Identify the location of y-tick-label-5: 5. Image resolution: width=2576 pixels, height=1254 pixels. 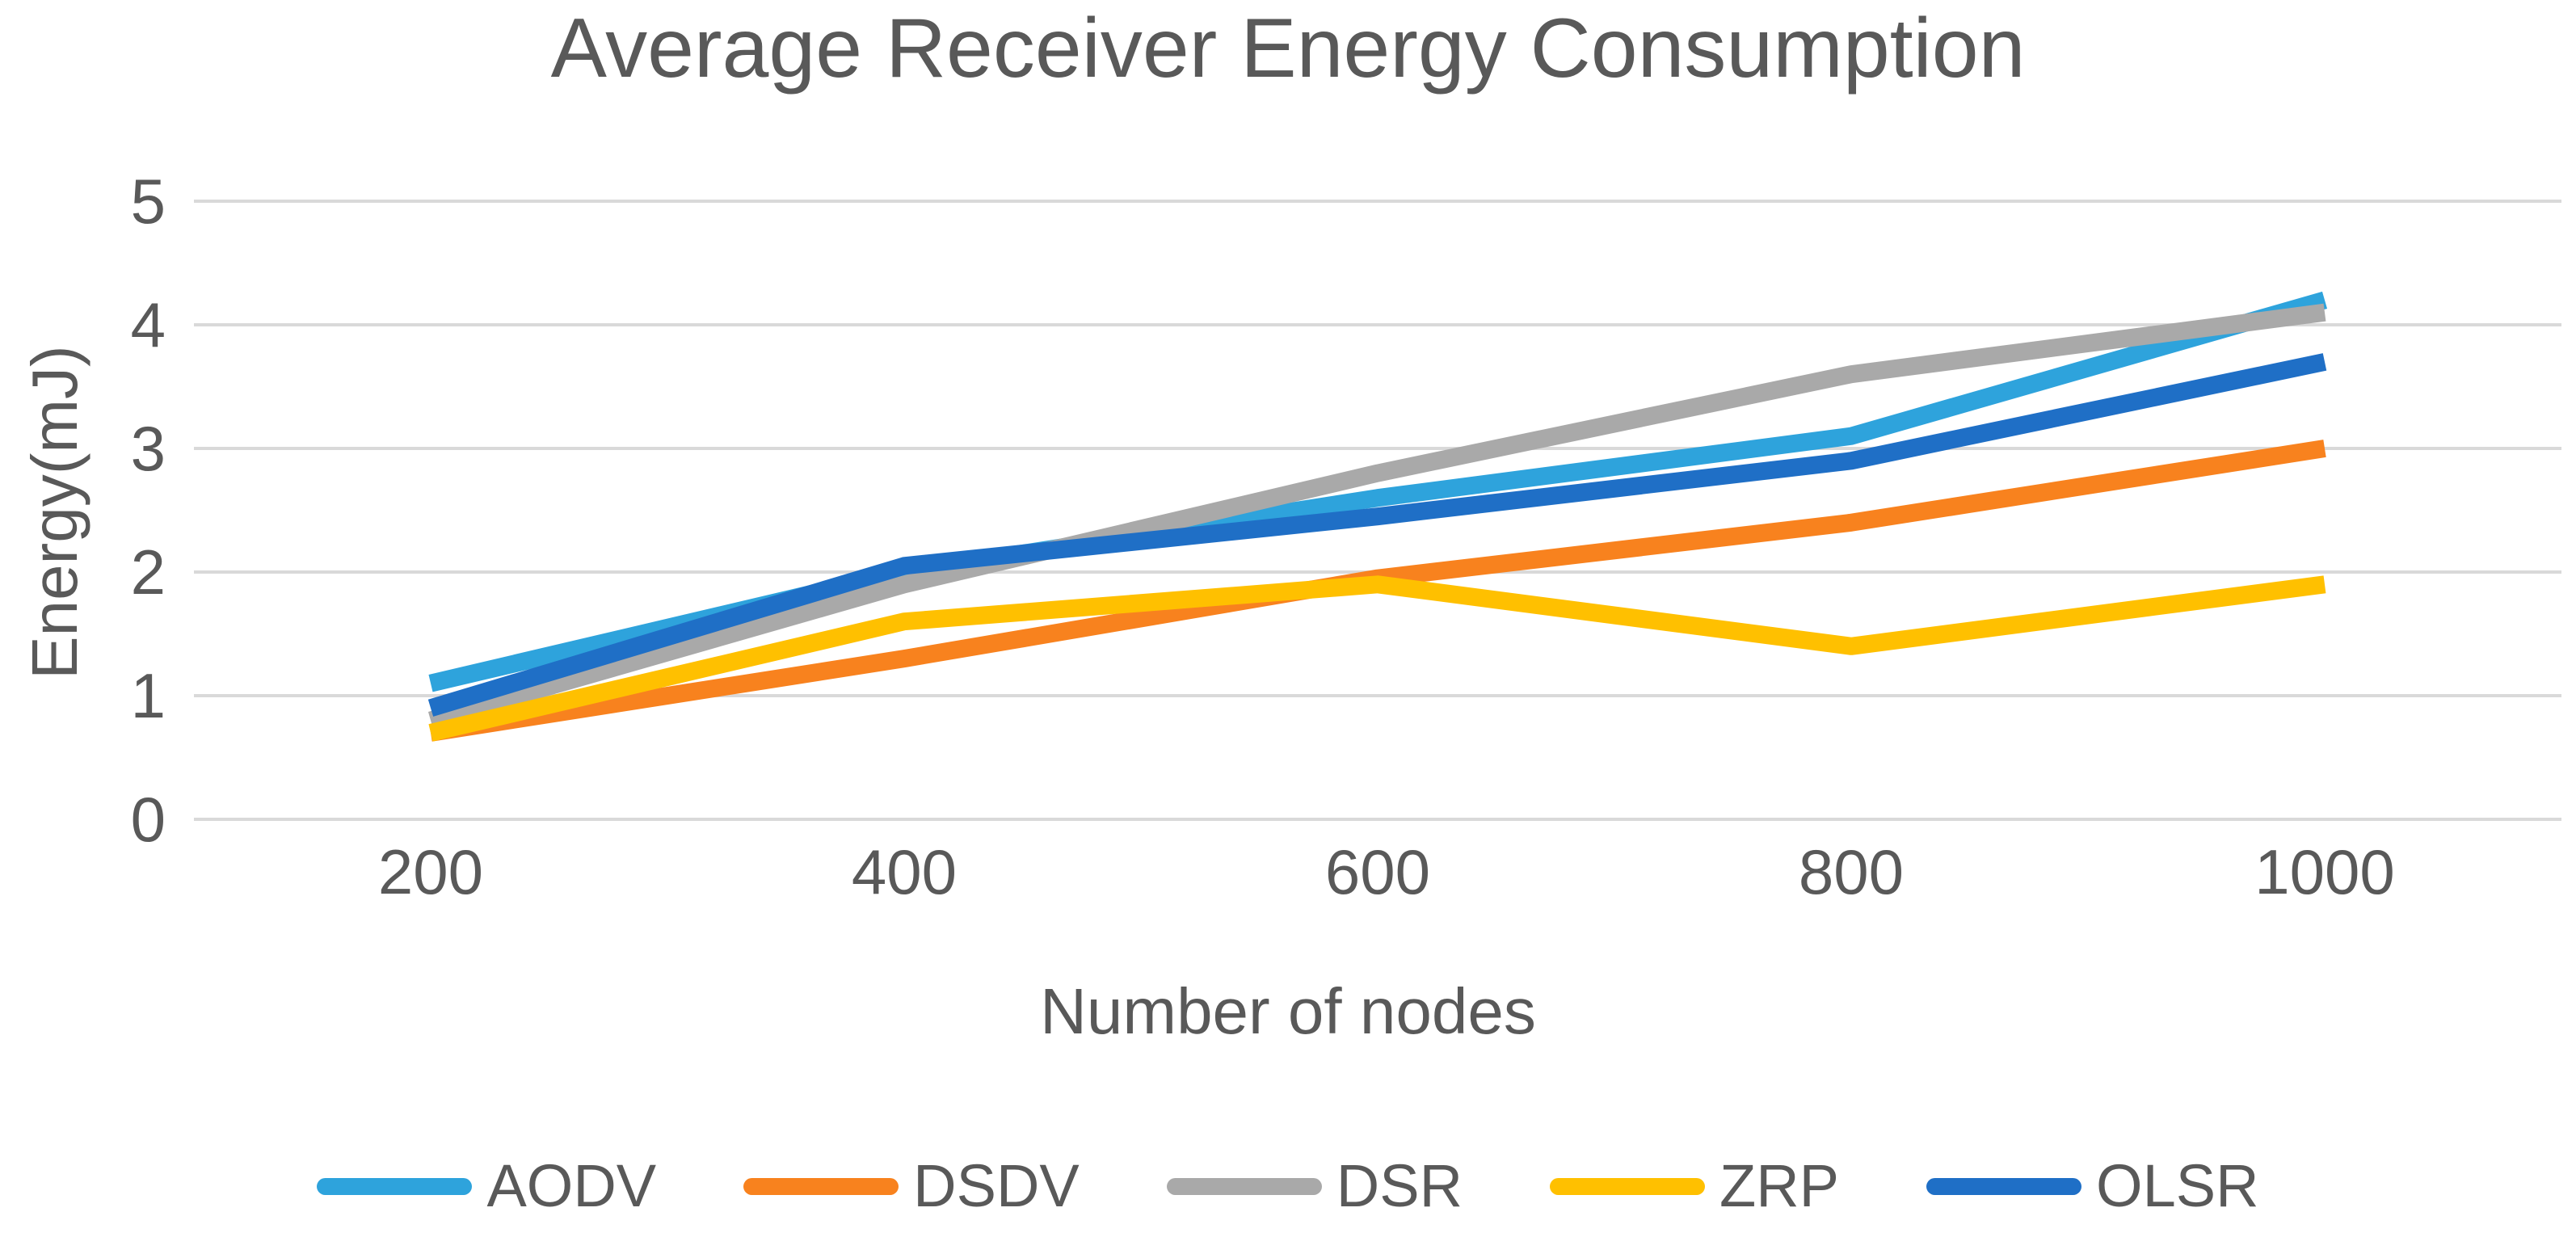
(148, 201).